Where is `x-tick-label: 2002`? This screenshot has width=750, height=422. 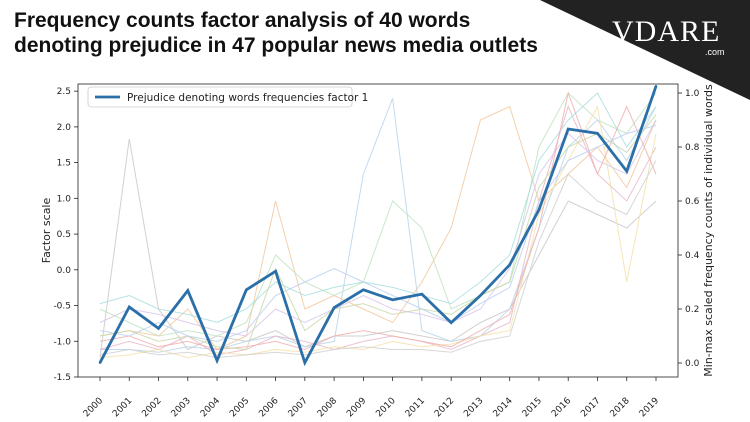 x-tick-label: 2002 is located at coordinates (151, 407).